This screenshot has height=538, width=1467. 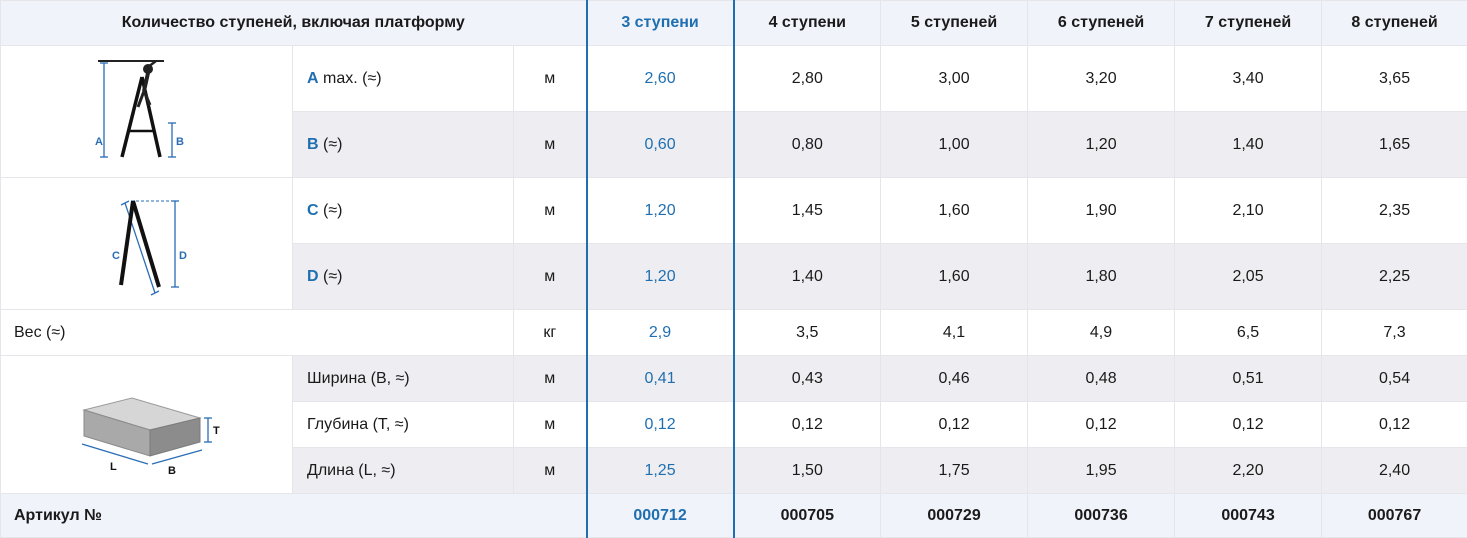 What do you see at coordinates (1101, 516) in the screenshot?
I see `article-number: 000736` at bounding box center [1101, 516].